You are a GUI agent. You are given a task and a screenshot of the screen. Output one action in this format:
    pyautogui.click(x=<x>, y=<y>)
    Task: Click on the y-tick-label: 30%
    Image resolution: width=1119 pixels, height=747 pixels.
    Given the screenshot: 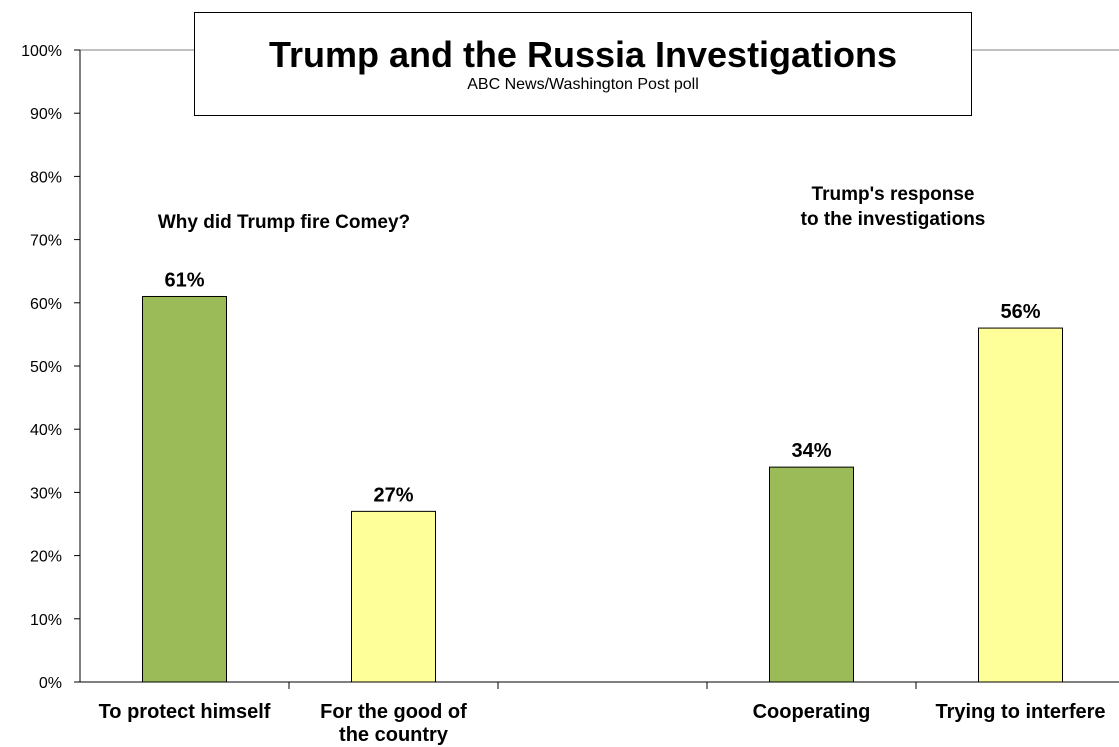 What is the action you would take?
    pyautogui.click(x=46, y=493)
    